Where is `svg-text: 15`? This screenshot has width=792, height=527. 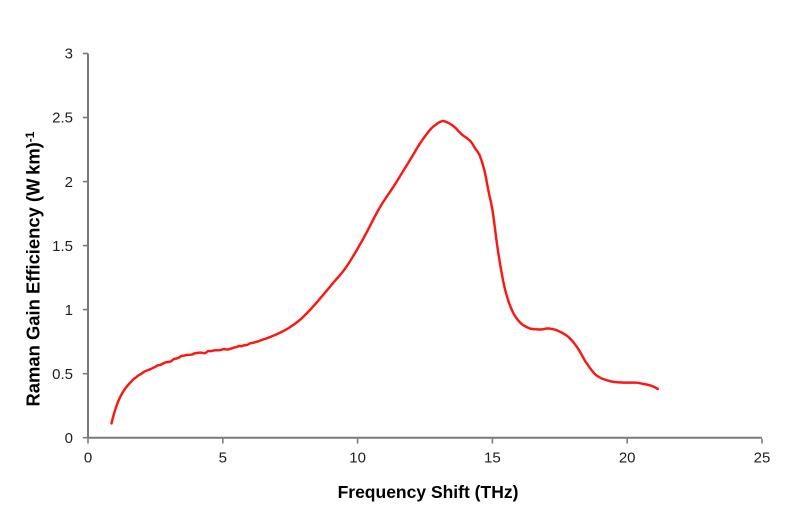 svg-text: 15 is located at coordinates (492, 458).